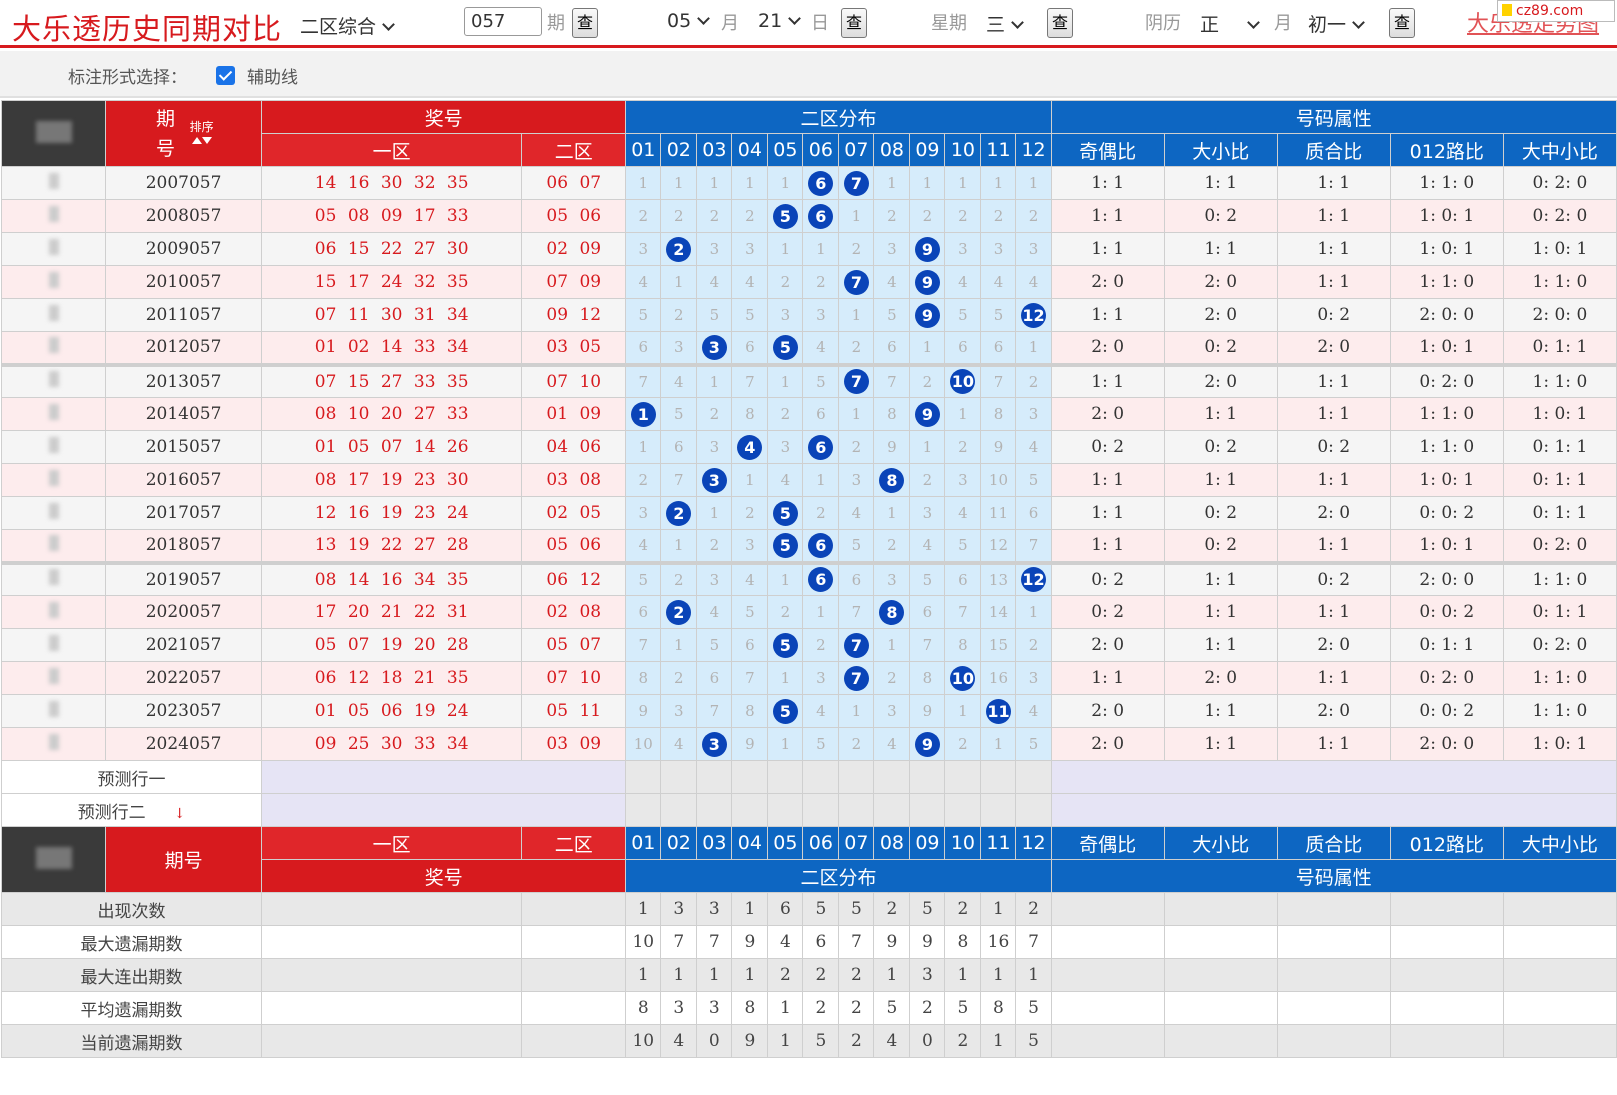 This screenshot has width=1617, height=1095. What do you see at coordinates (225, 75) in the screenshot?
I see `guideline-checkbox` at bounding box center [225, 75].